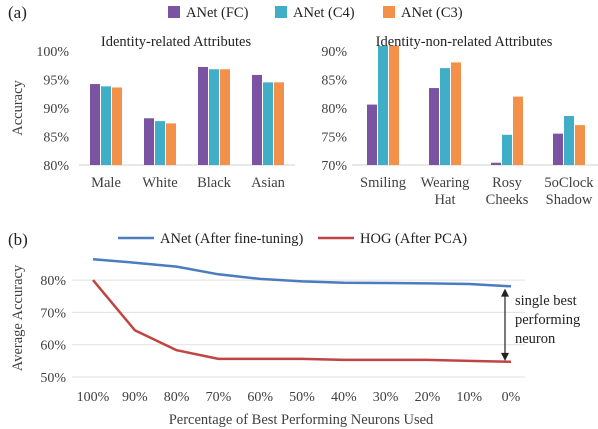  Describe the element at coordinates (17, 12) in the screenshot. I see `panel-a-label: (a)` at that location.